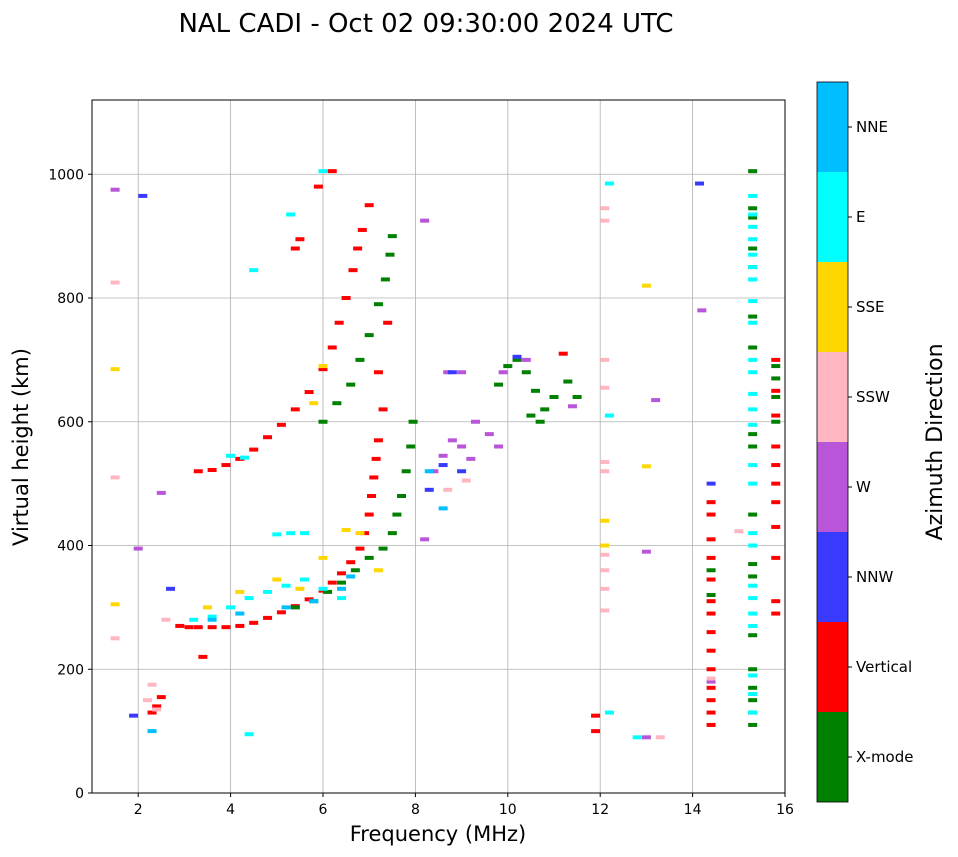 The width and height of the screenshot is (958, 857). Describe the element at coordinates (863, 487) in the screenshot. I see `colorbar-label: W` at that location.